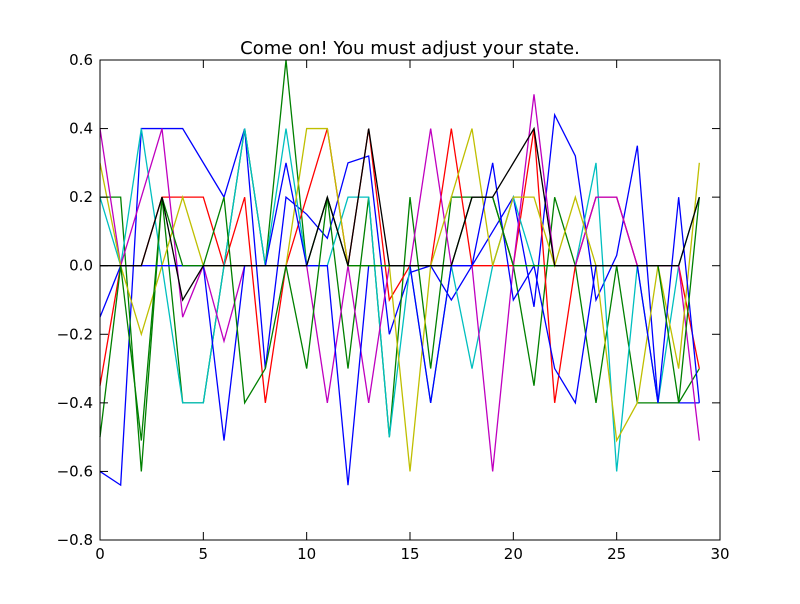  I want to click on x-tick-label: 10, so click(306, 554).